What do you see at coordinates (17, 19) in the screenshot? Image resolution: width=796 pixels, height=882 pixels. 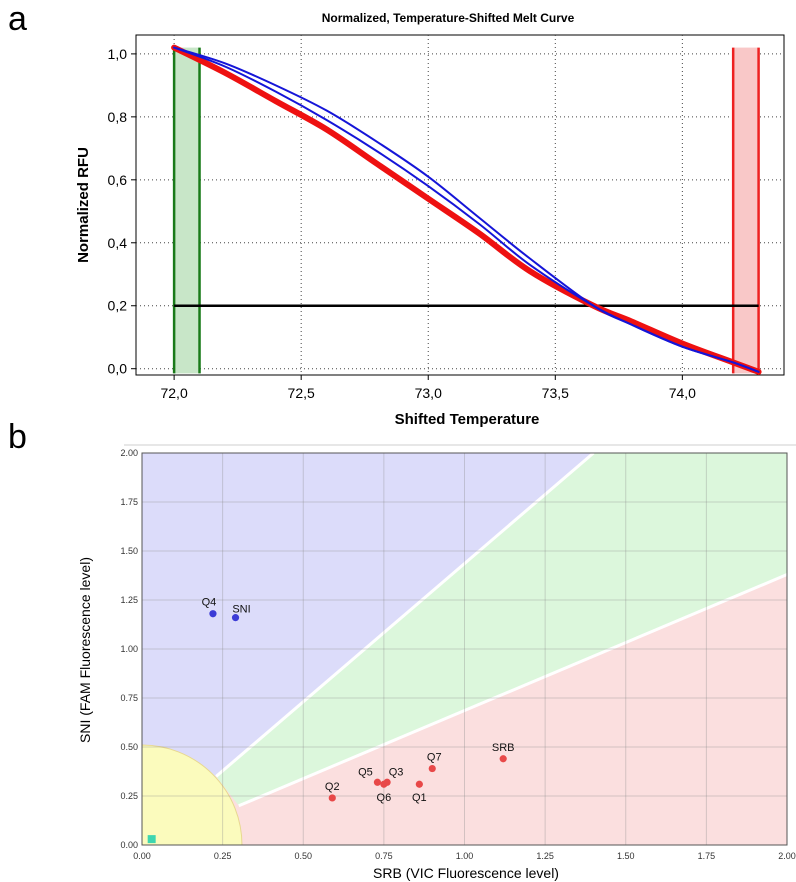 I see `panel-label-a: a` at bounding box center [17, 19].